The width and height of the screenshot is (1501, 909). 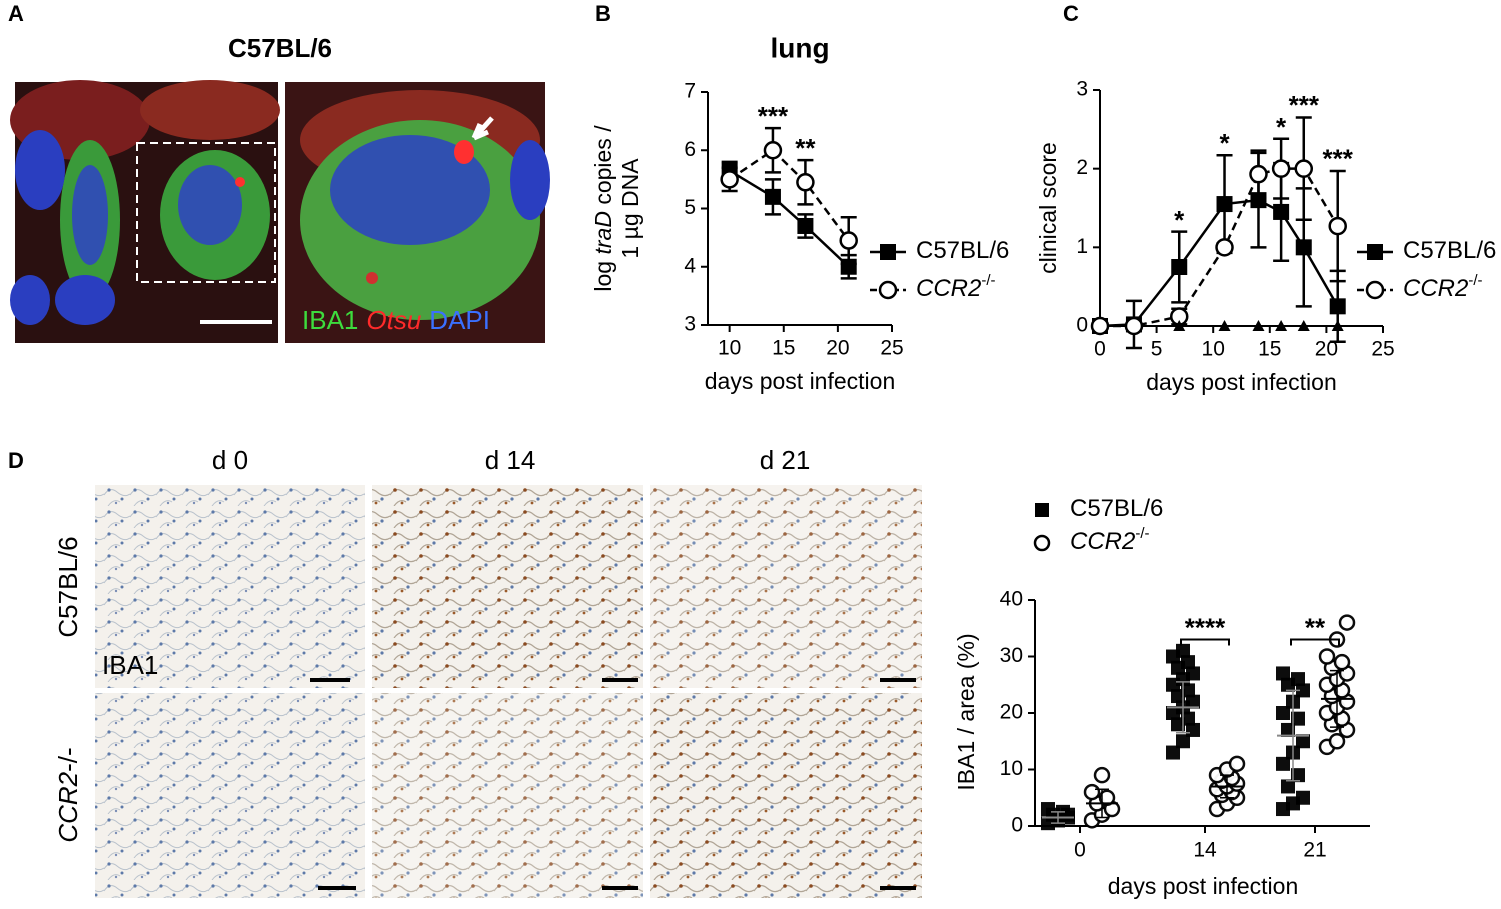 I want to click on column-title: d 0, so click(x=230, y=460).